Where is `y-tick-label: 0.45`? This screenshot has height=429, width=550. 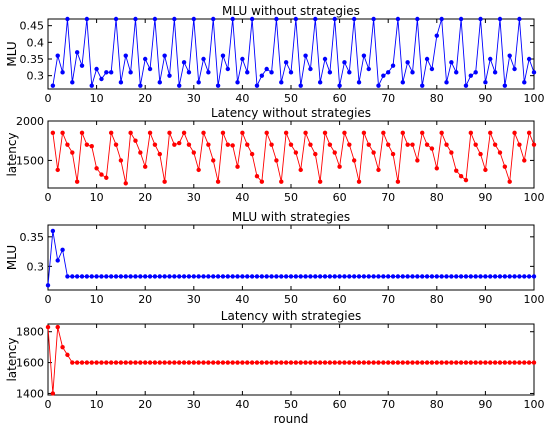
y-tick-label: 0.45 is located at coordinates (32, 26).